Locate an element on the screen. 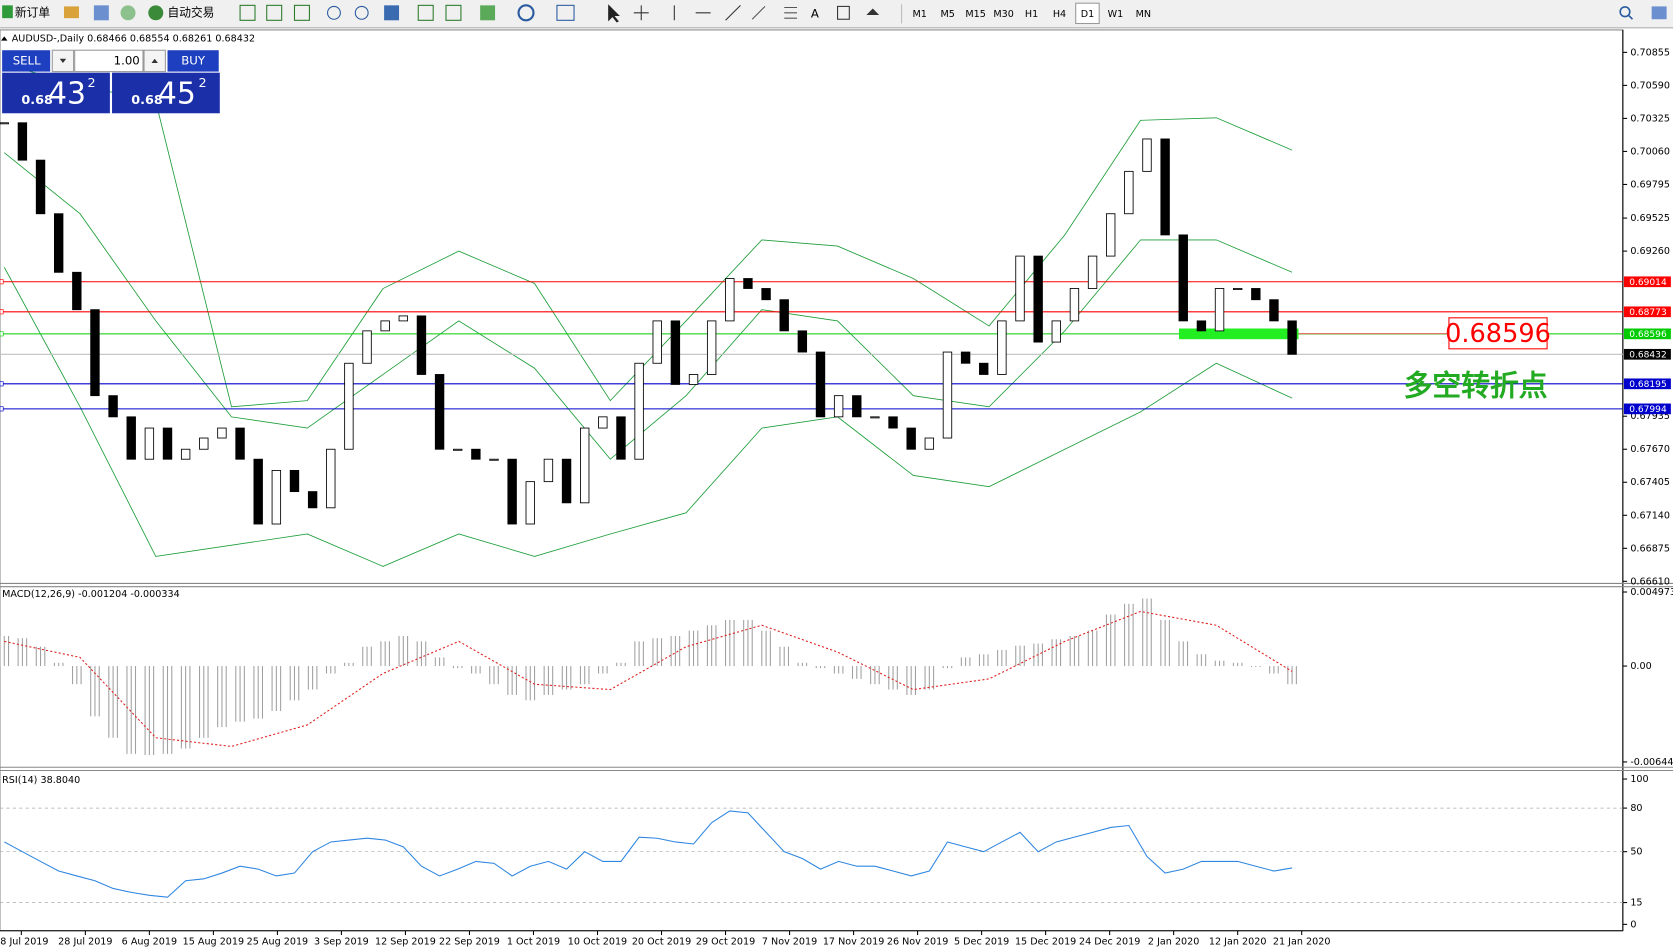 This screenshot has width=1673, height=950. y-tick-label: 50 is located at coordinates (1636, 852).